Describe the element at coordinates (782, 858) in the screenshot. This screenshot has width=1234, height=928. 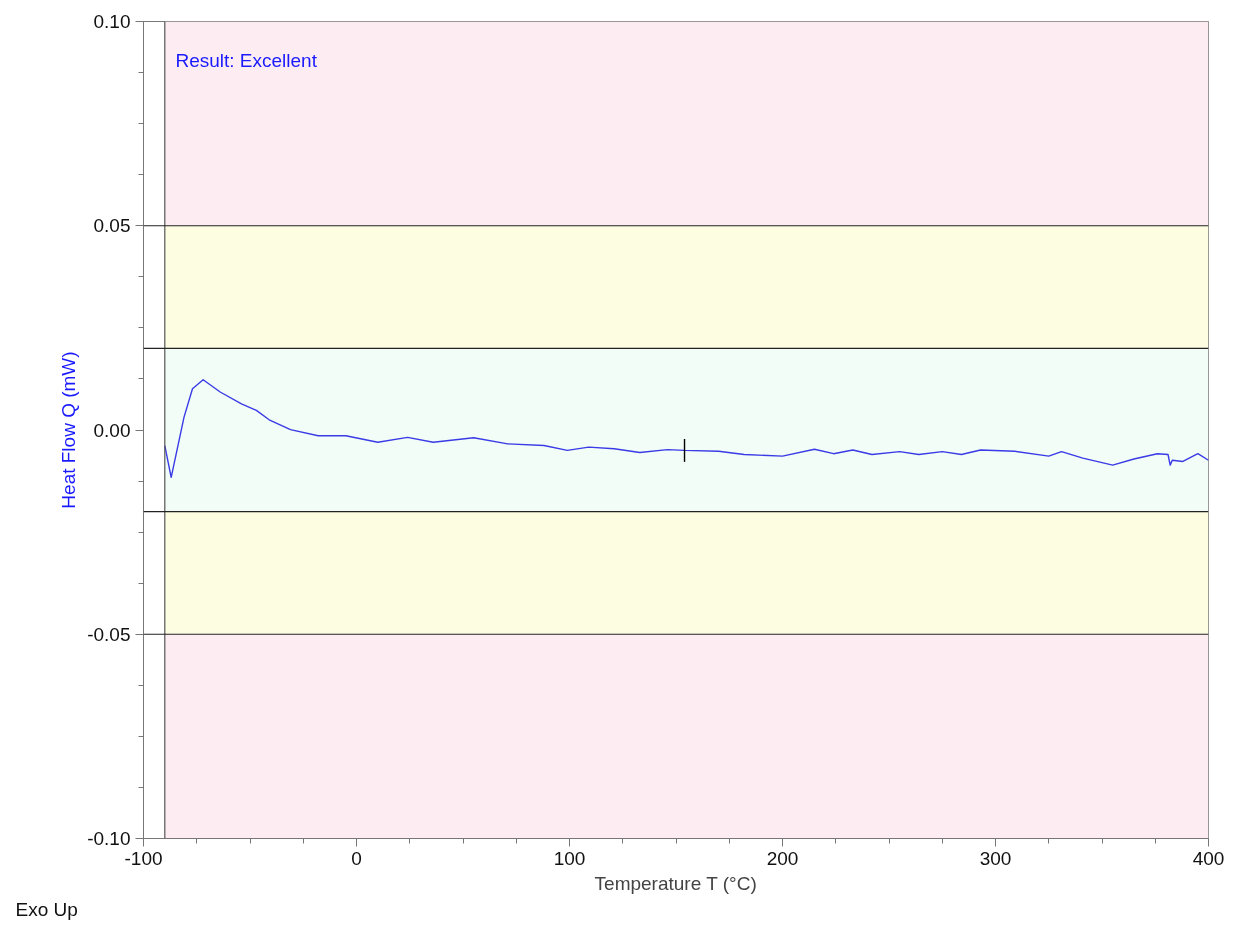
I see `x-tick-label: 200` at that location.